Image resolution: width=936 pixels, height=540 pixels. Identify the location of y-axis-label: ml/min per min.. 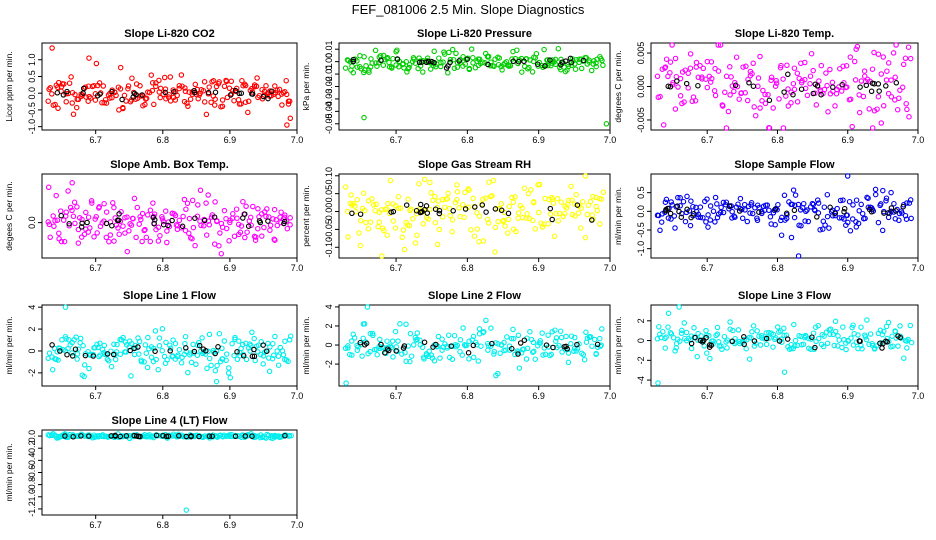
(618, 216).